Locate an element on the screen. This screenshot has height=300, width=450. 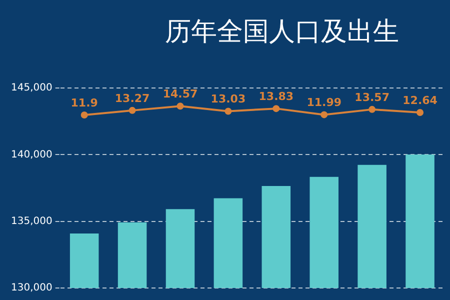
chart-title: 历年全国人口及出生 is located at coordinates (282, 32).